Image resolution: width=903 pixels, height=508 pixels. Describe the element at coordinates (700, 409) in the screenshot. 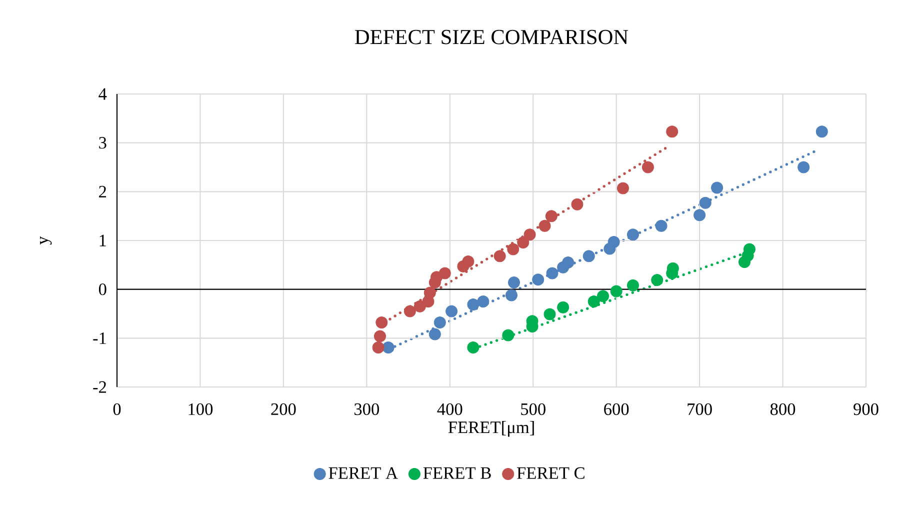

I see `x-tick-label: 700` at that location.